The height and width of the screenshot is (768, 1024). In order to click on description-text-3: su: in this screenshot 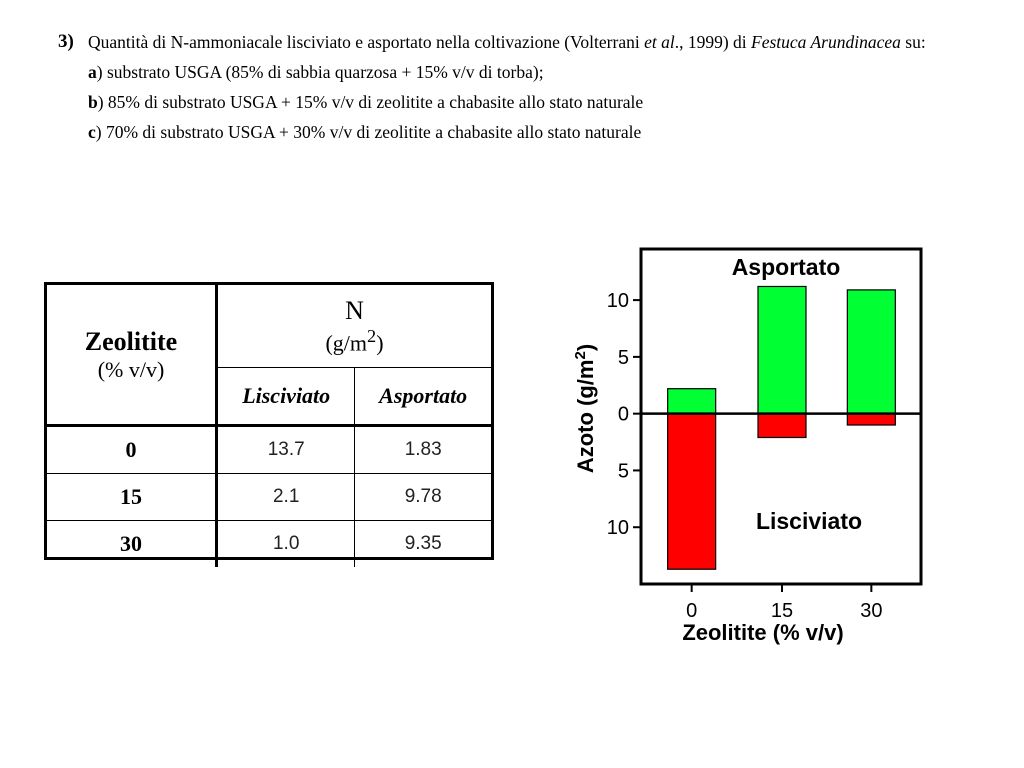, I will do `click(913, 42)`.